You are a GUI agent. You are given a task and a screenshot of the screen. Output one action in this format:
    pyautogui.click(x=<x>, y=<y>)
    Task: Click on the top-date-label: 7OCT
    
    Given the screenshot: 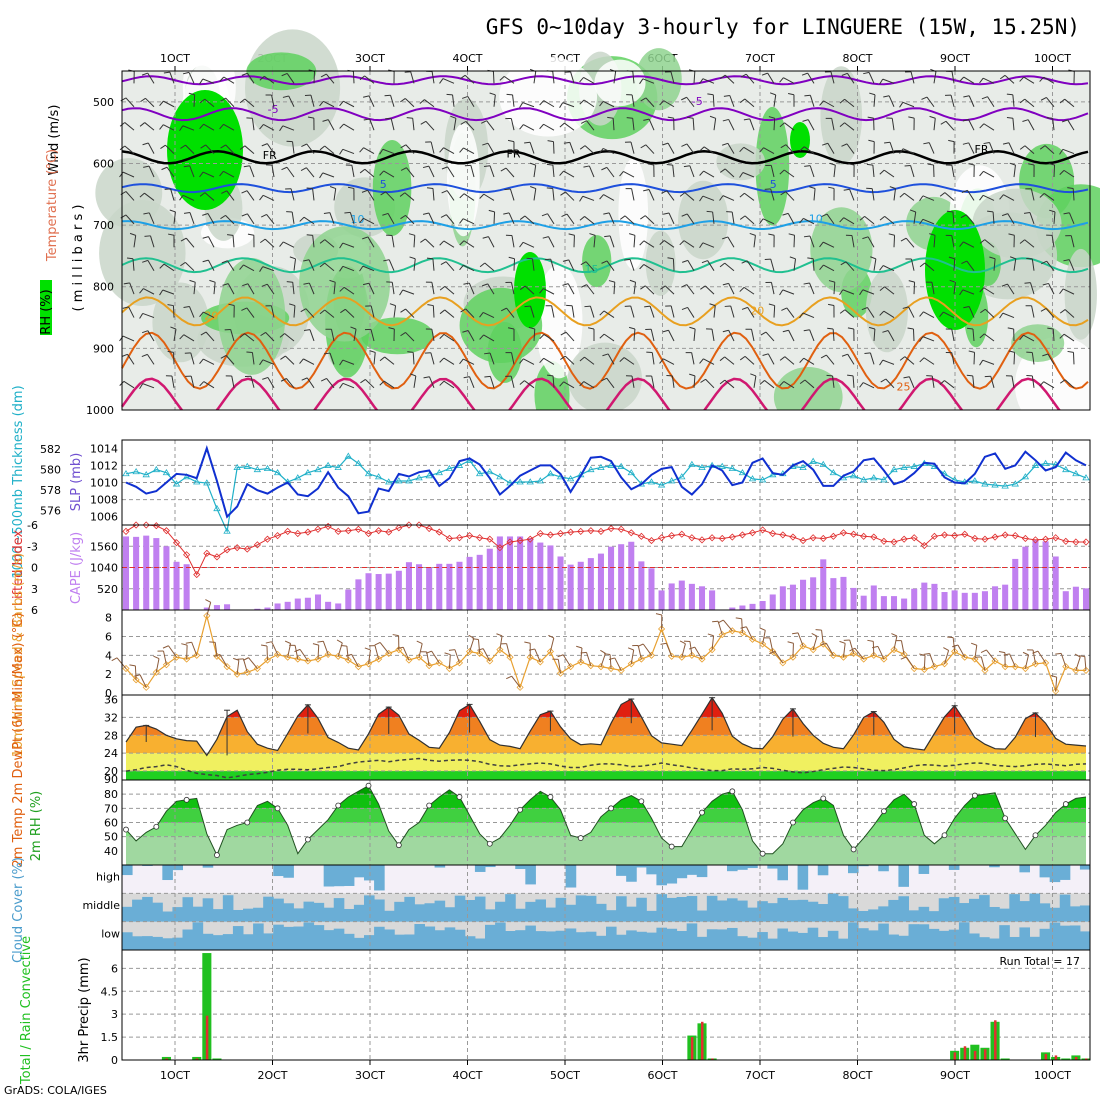 What is the action you would take?
    pyautogui.click(x=760, y=58)
    